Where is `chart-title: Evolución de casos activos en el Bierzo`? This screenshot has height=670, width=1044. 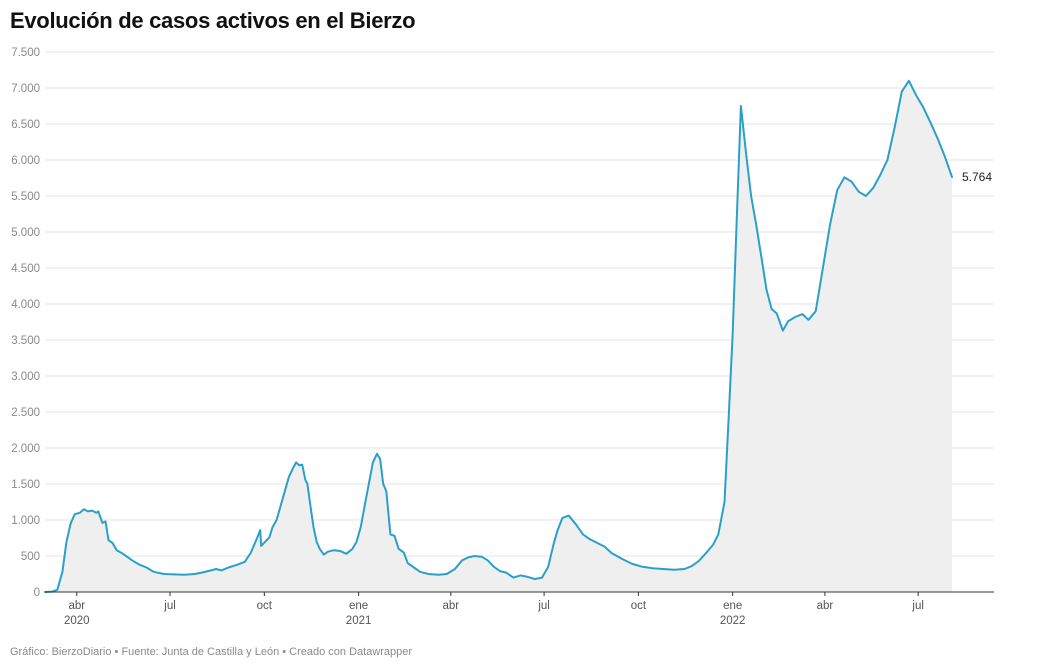
chart-title: Evolución de casos activos en el Bierzo is located at coordinates (213, 20).